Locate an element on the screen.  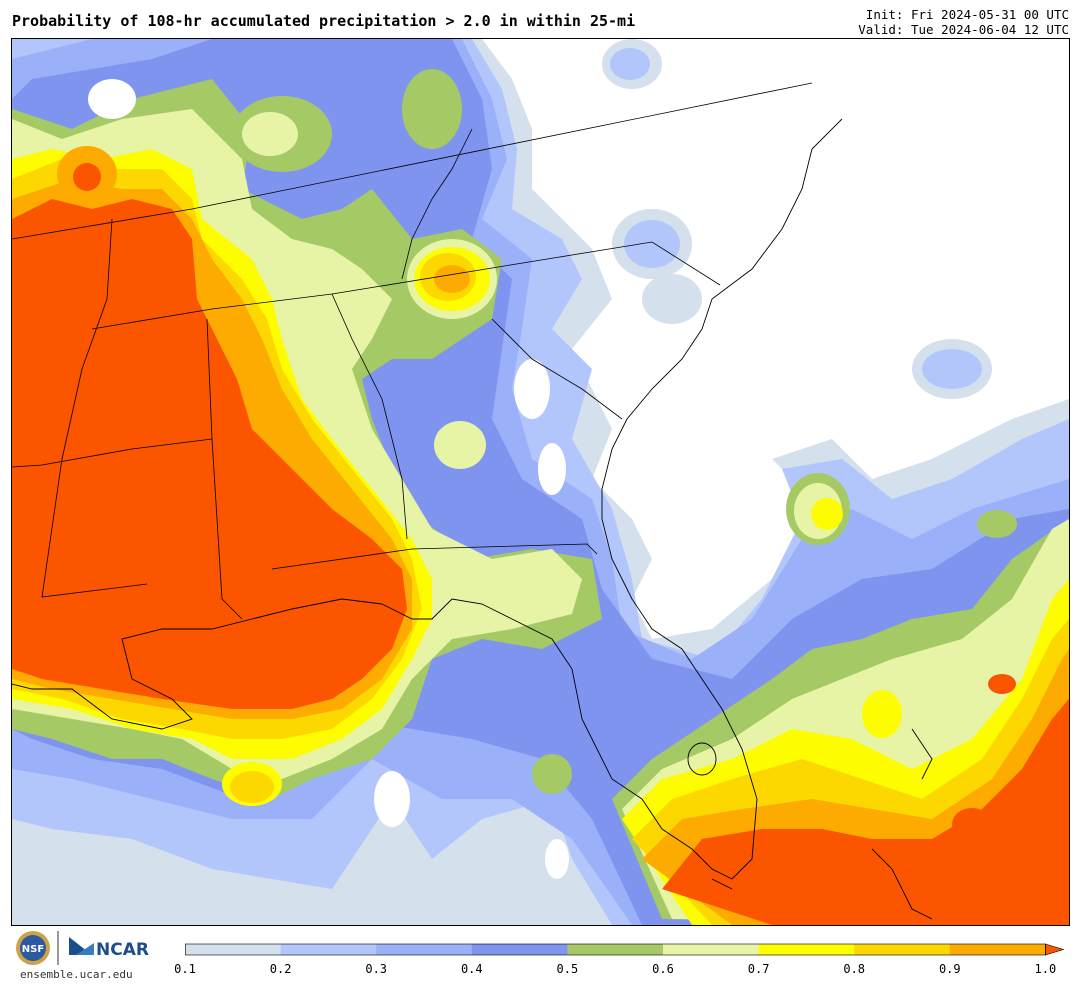
ncar-logo: NCAR is located at coordinates (109, 948).